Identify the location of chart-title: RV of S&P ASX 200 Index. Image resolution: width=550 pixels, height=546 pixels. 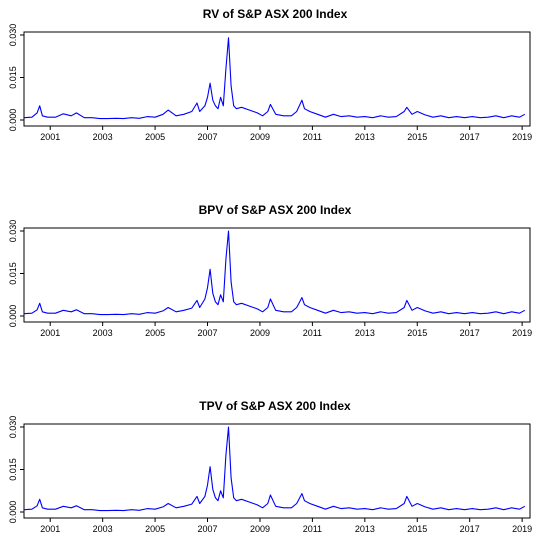
(275, 14).